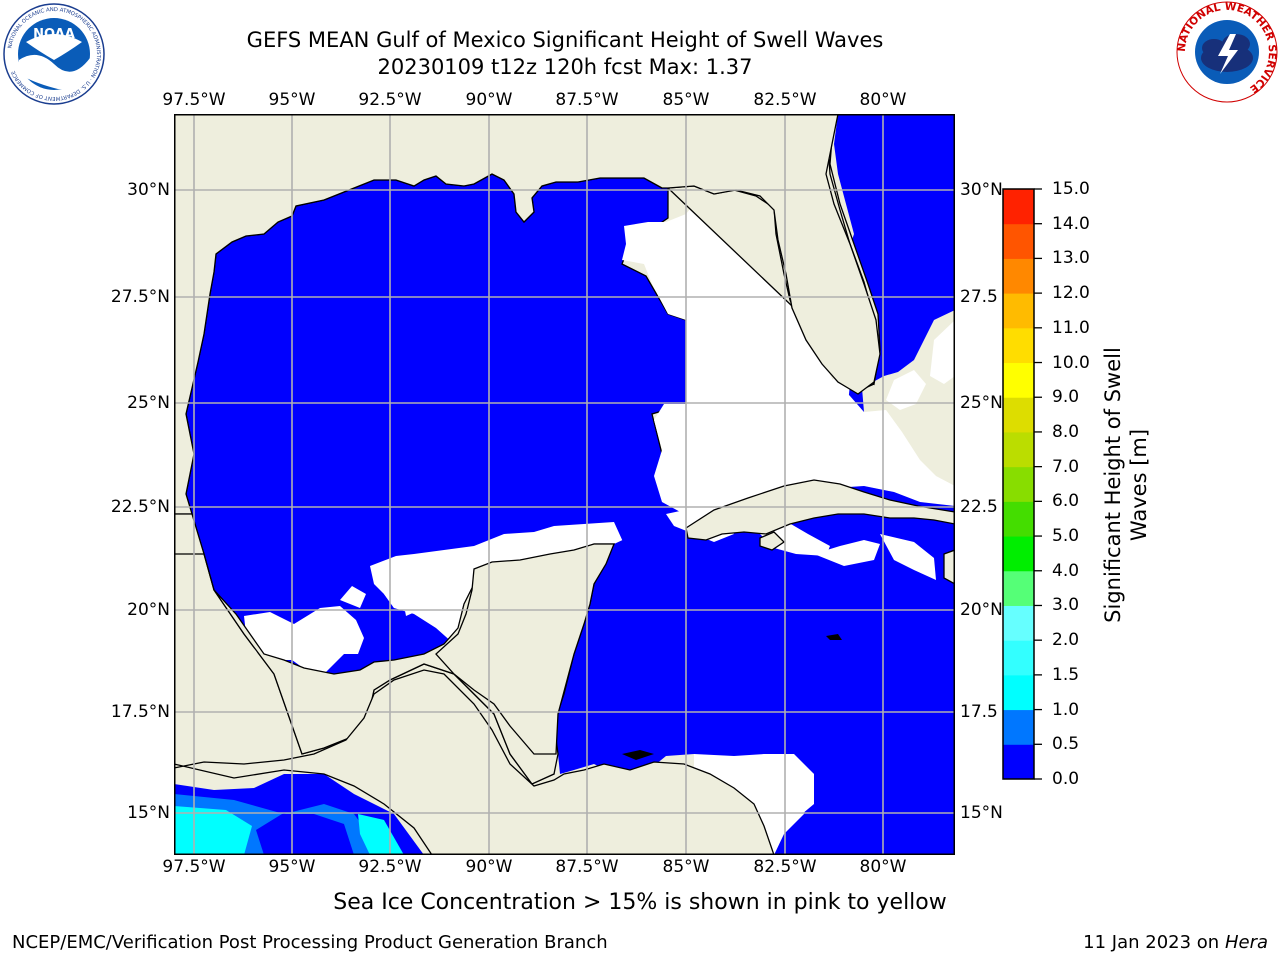  Describe the element at coordinates (1139, 485) in the screenshot. I see `colorbar-label-units: Waves [m]` at that location.